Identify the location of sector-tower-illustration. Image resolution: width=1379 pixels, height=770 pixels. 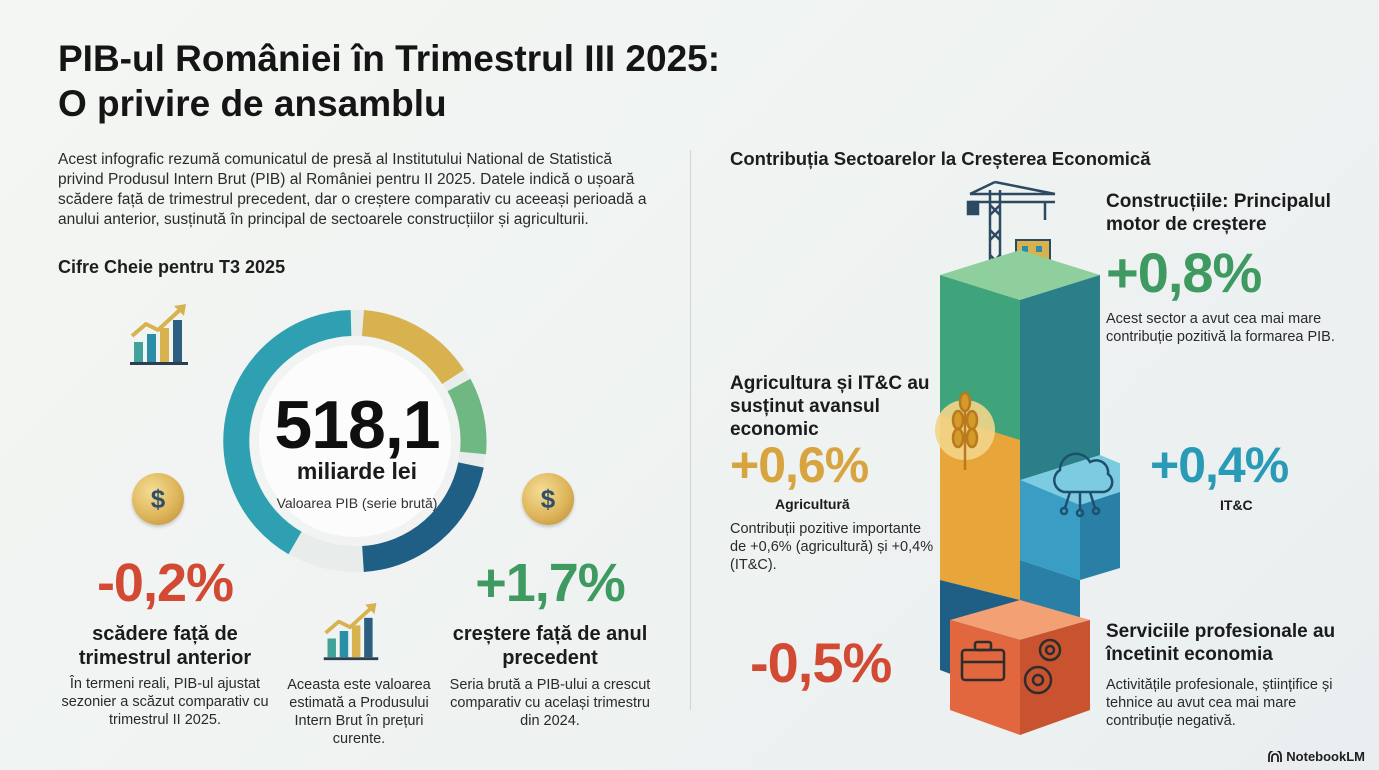
(1040, 460).